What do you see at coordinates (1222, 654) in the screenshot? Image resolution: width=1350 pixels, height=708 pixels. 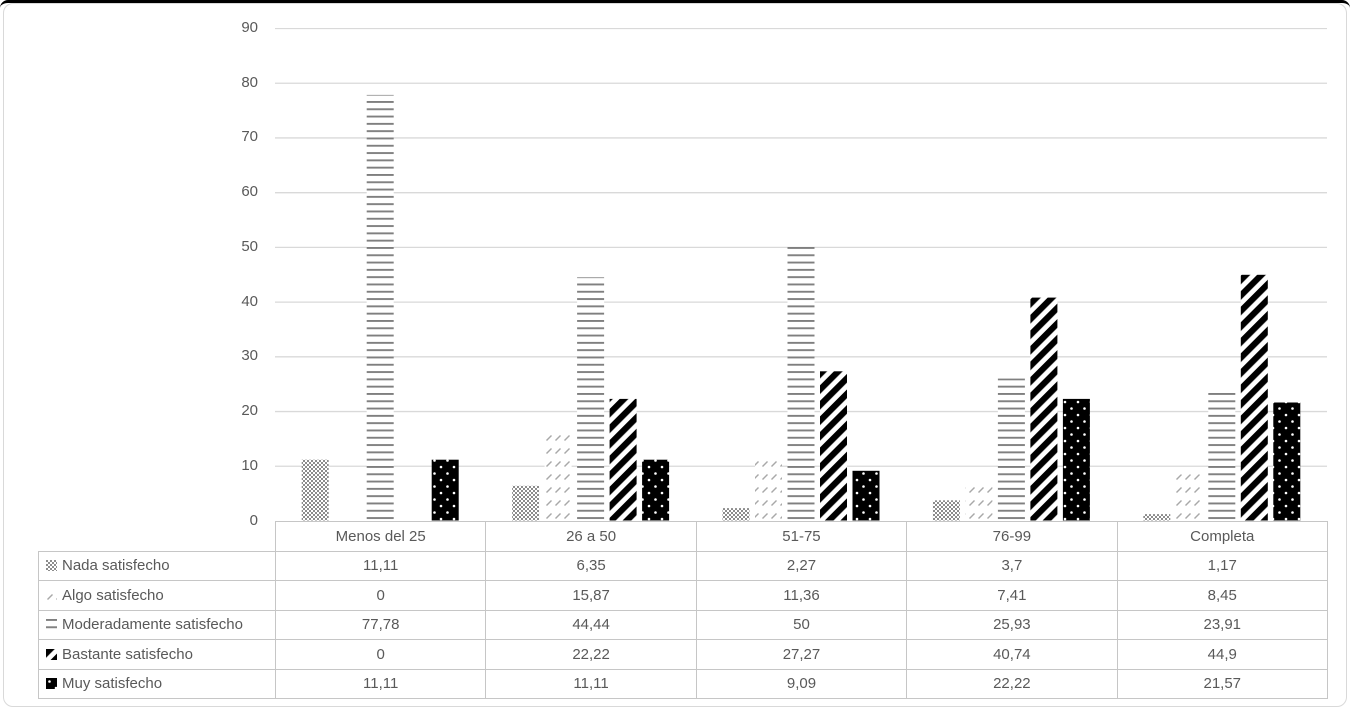 I see `value-cell: 44,9` at bounding box center [1222, 654].